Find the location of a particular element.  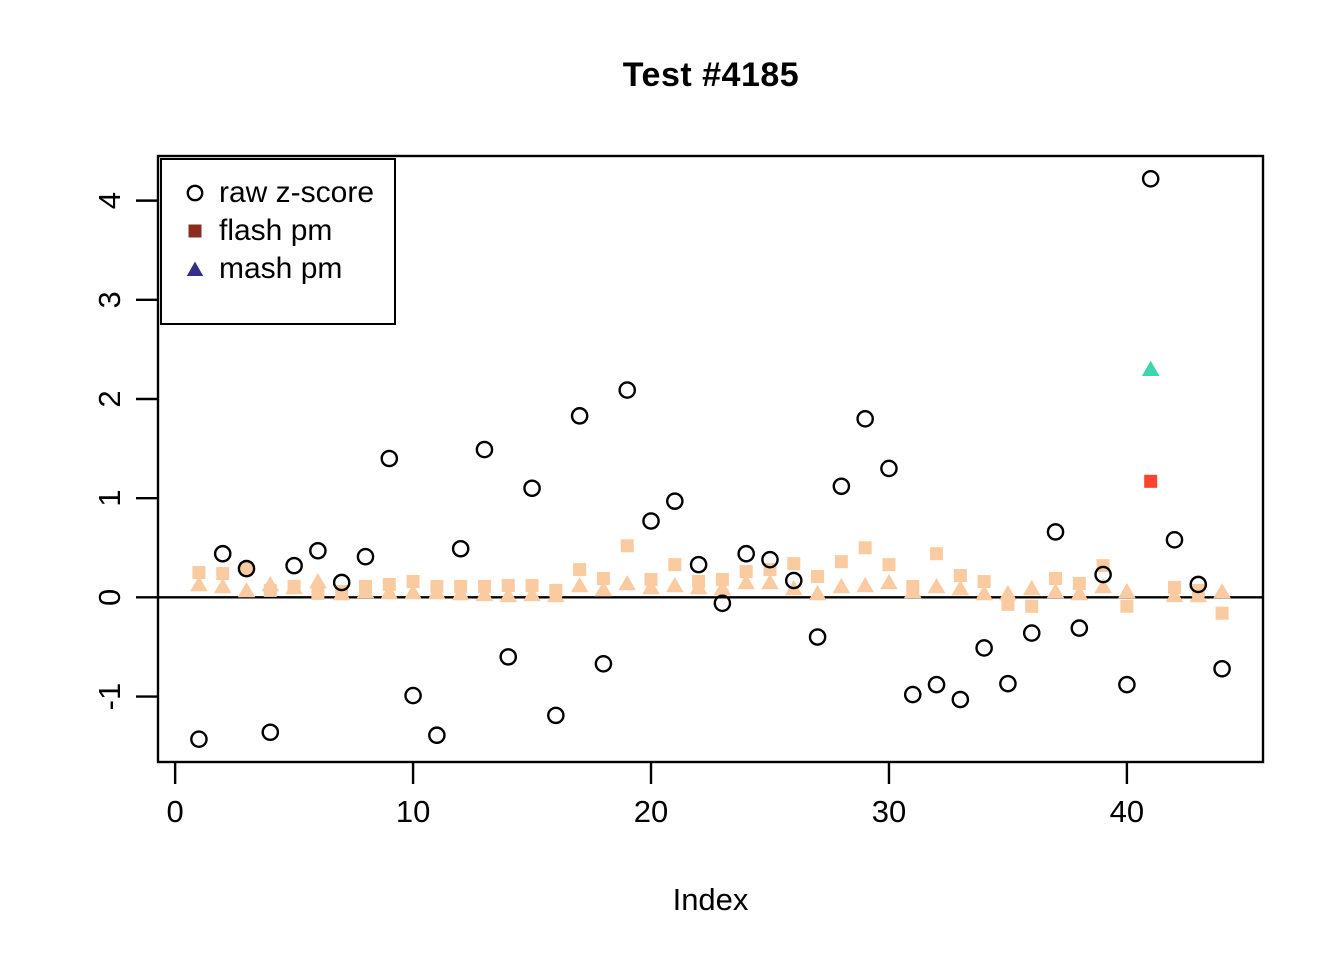

circle-legend-icon is located at coordinates (195, 193).